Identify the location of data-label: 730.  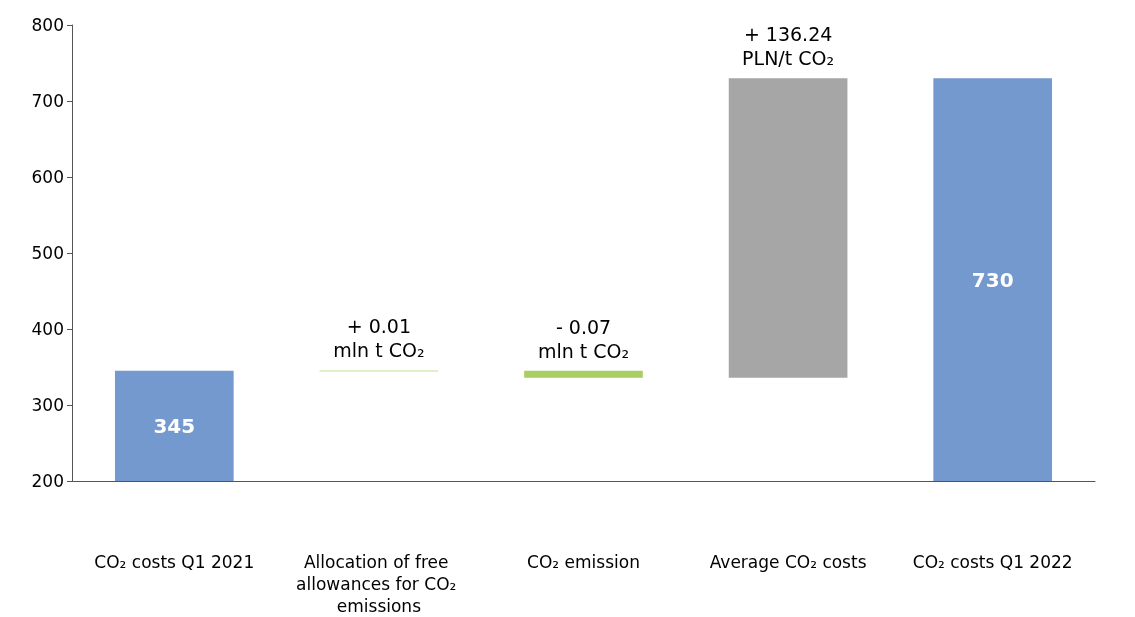
(992, 279).